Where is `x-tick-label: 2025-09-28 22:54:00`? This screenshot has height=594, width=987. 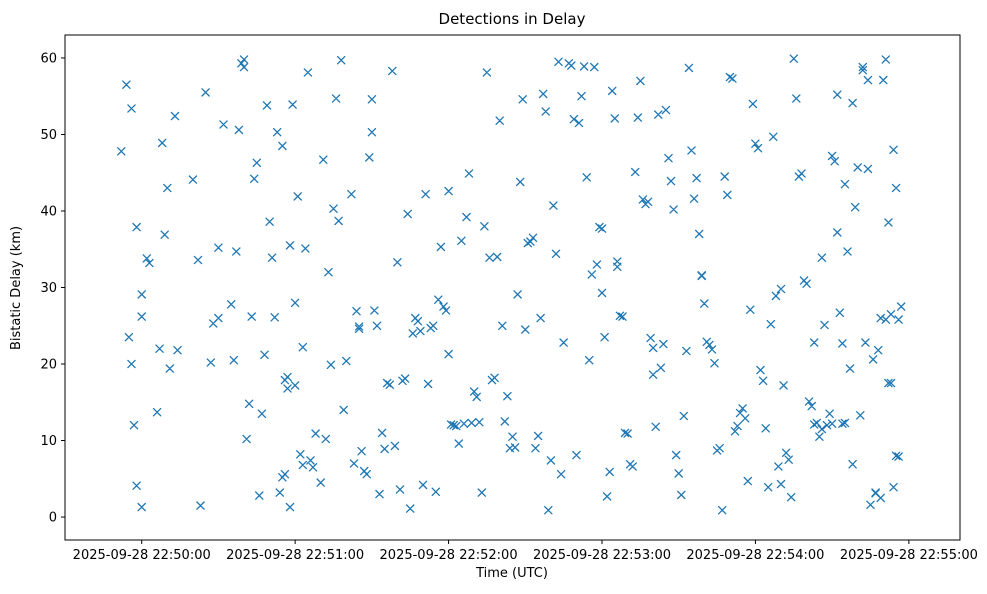
x-tick-label: 2025-09-28 22:54:00 is located at coordinates (755, 555).